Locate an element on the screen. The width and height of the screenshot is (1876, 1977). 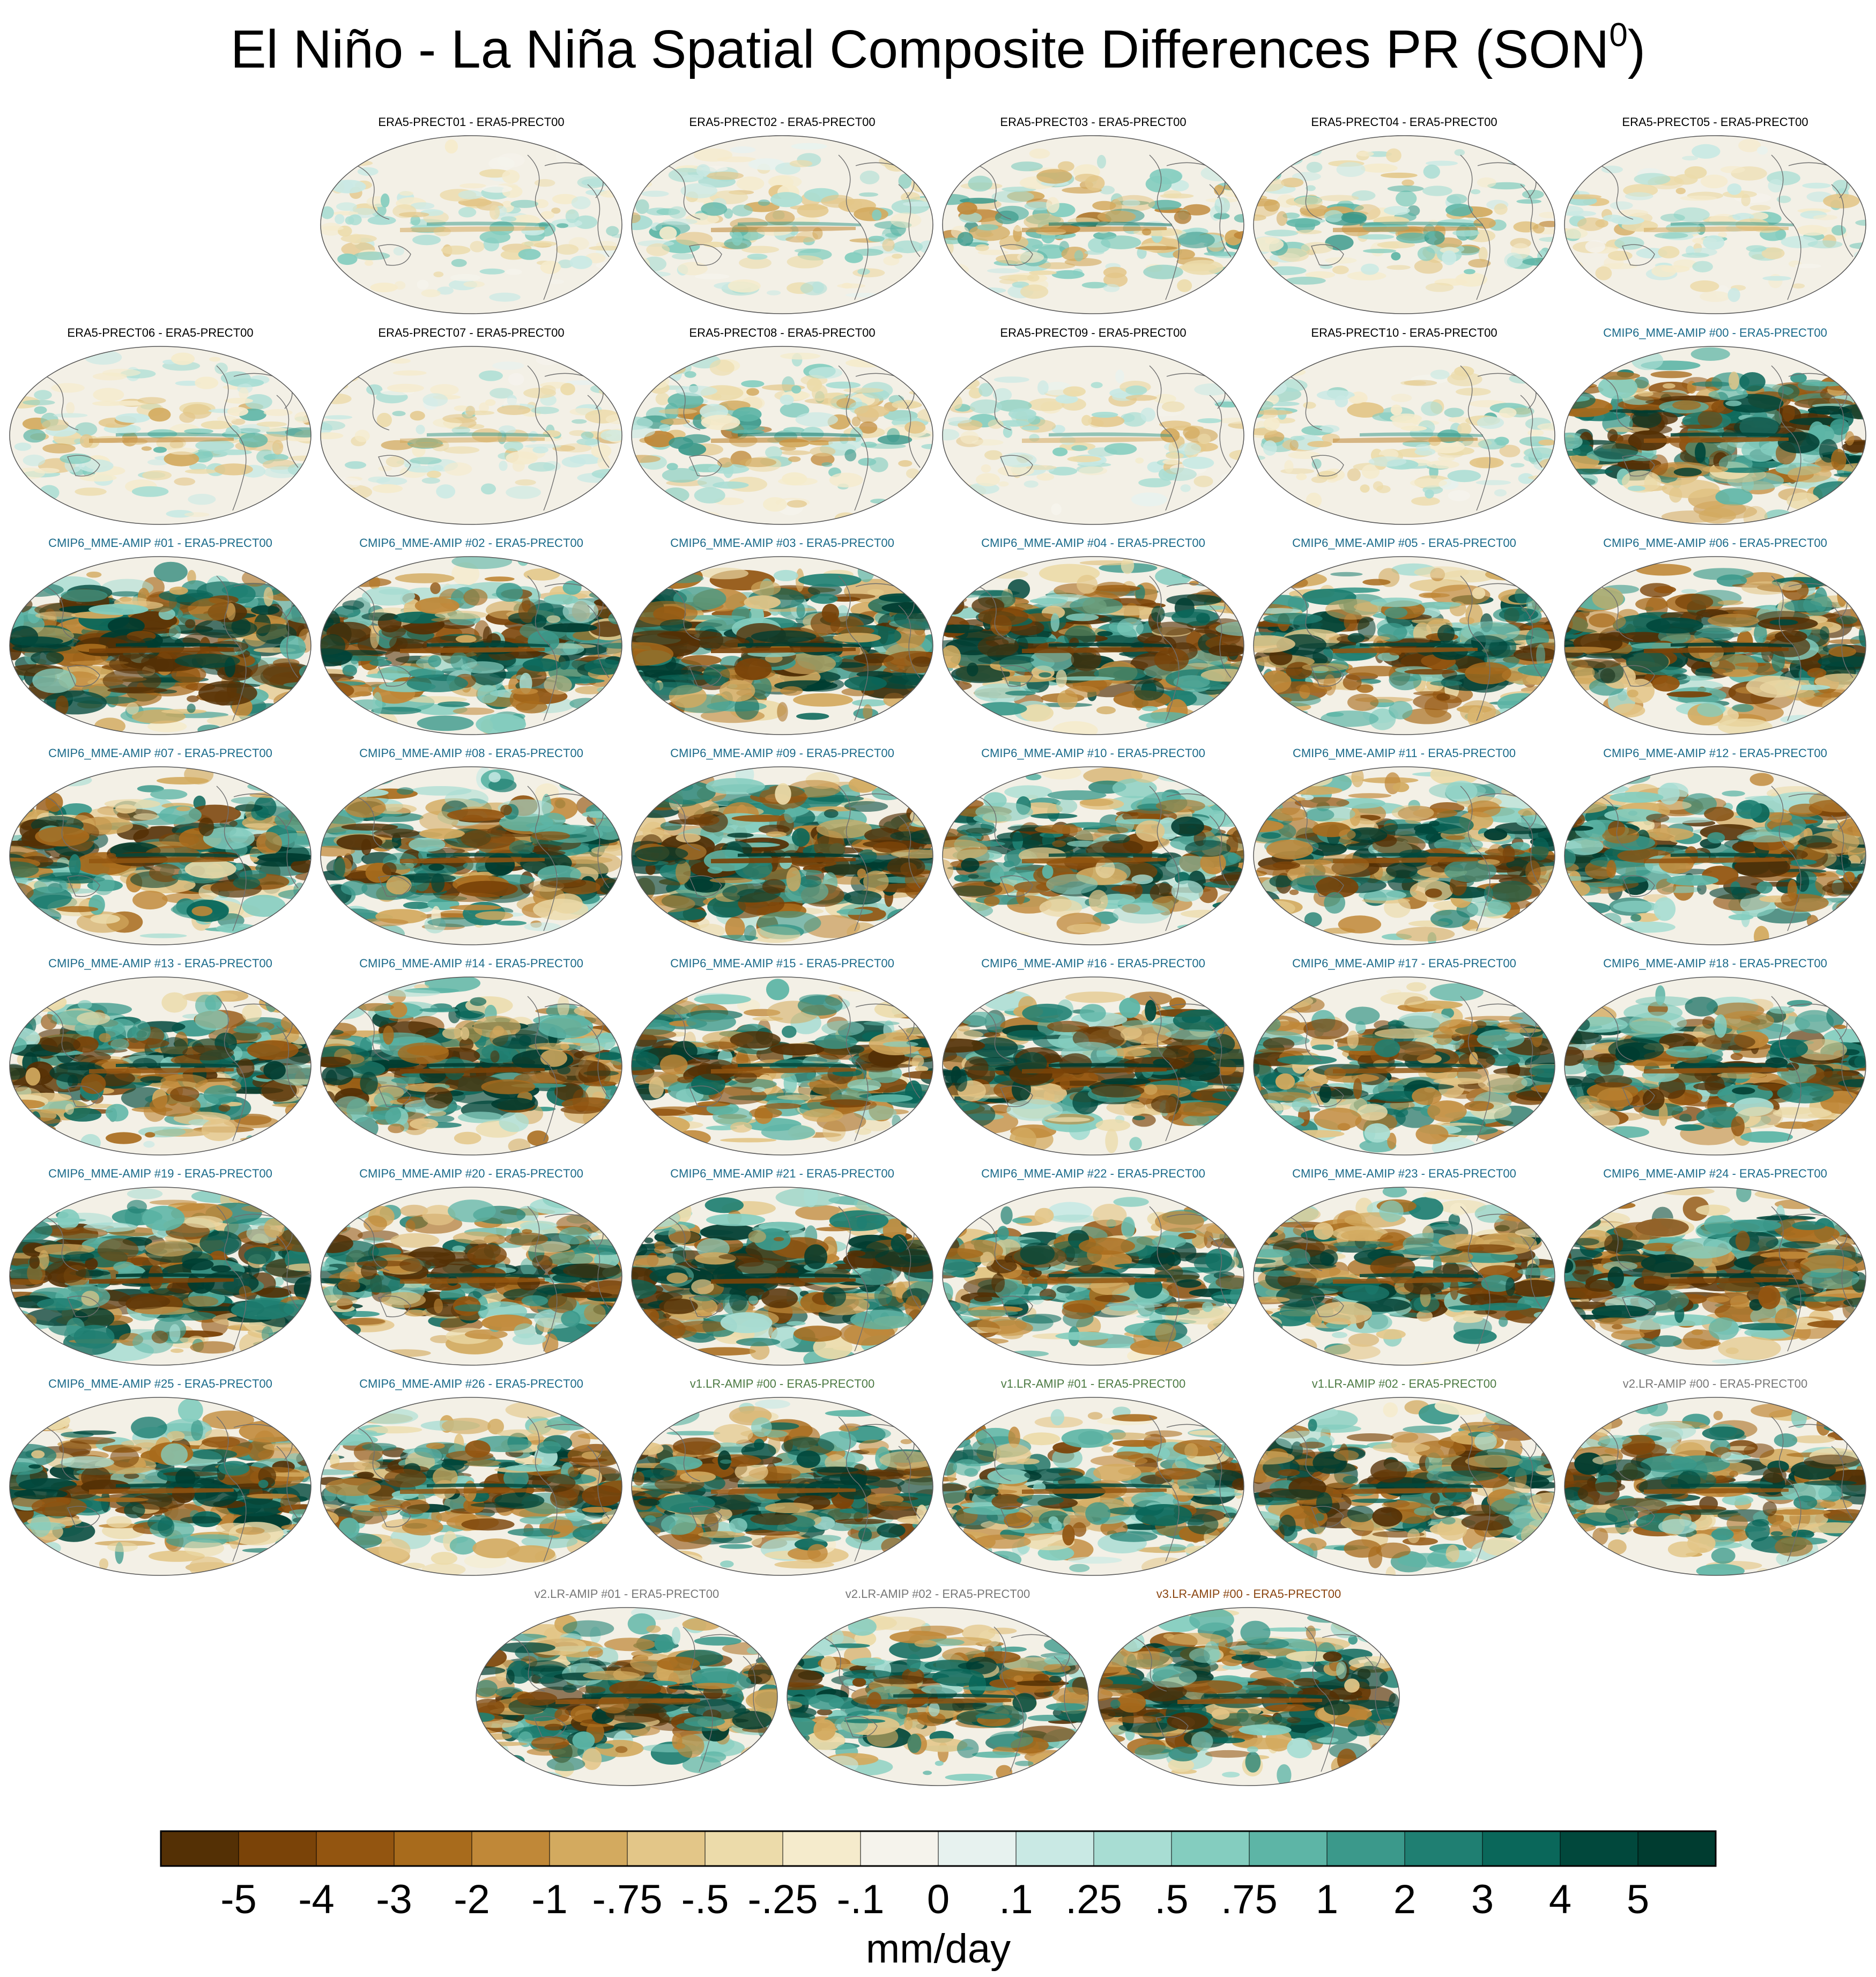
map-panel: CMIP6_MME-AMIP #09 - ERA5-PRECT00 is located at coordinates (782, 849).